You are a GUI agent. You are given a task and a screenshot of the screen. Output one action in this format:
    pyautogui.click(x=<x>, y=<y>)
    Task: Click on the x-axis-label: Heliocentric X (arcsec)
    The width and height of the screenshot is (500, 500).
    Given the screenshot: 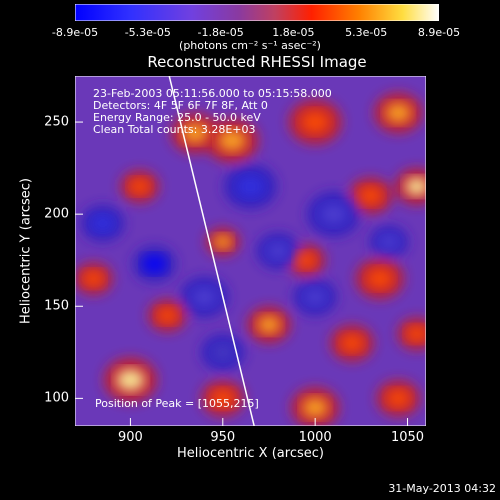 What is the action you would take?
    pyautogui.click(x=250, y=453)
    